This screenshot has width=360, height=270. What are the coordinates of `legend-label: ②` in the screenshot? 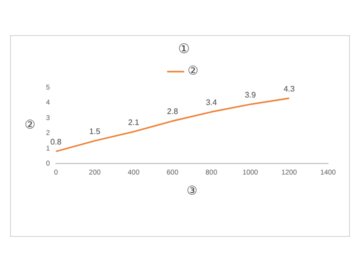 It's located at (193, 71).